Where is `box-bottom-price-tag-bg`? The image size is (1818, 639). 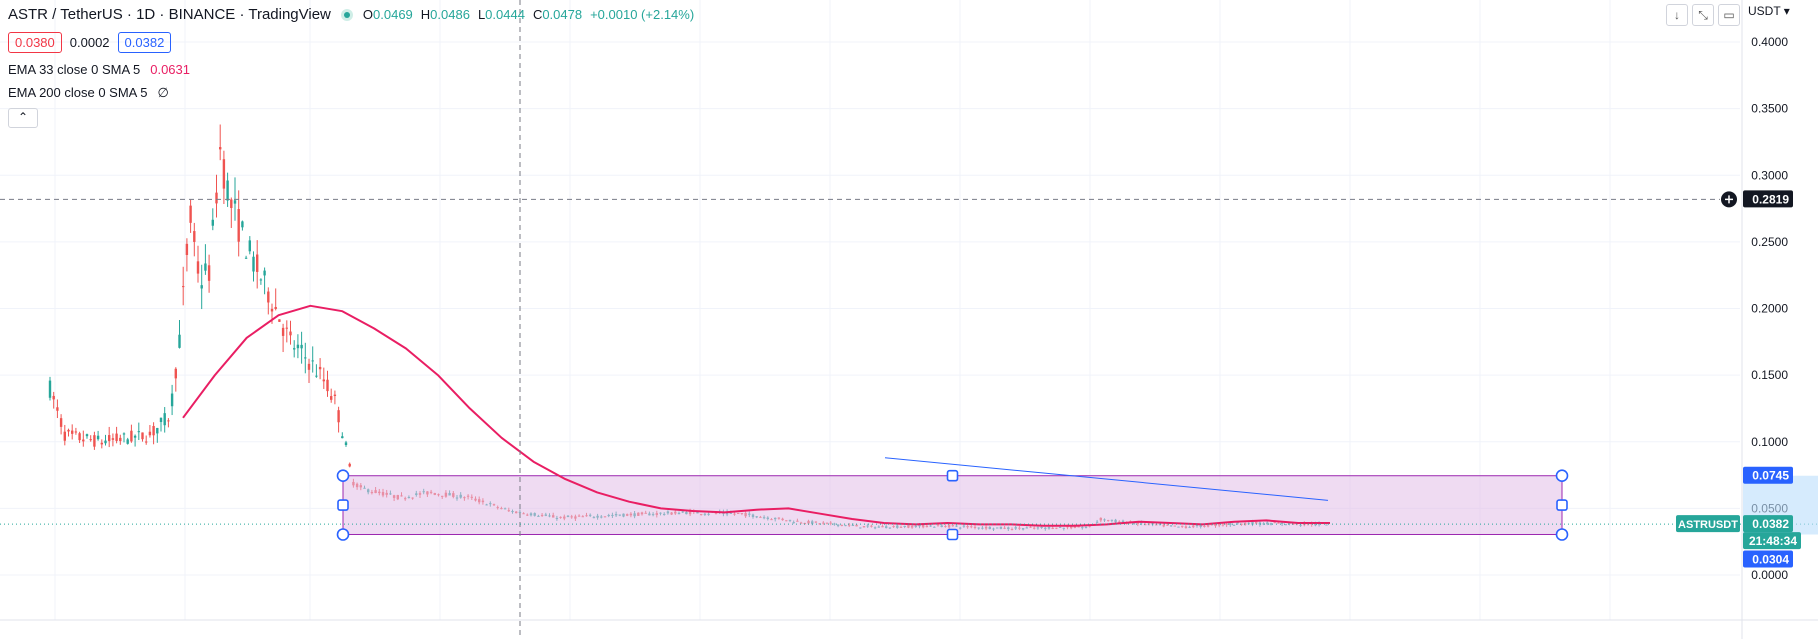
box-bottom-price-tag-bg is located at coordinates (1768, 559).